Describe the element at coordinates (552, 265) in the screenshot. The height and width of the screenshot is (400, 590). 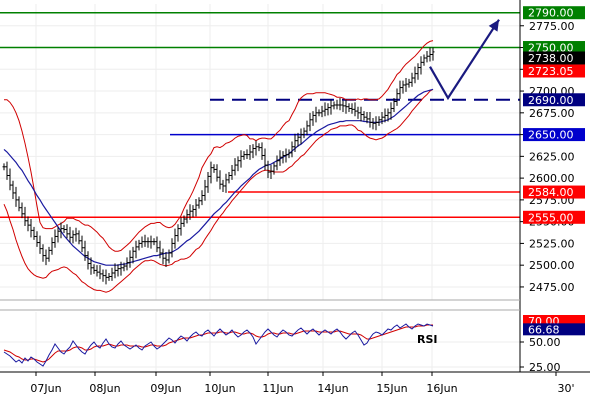
I see `y-tick-label: 2500.00` at that location.